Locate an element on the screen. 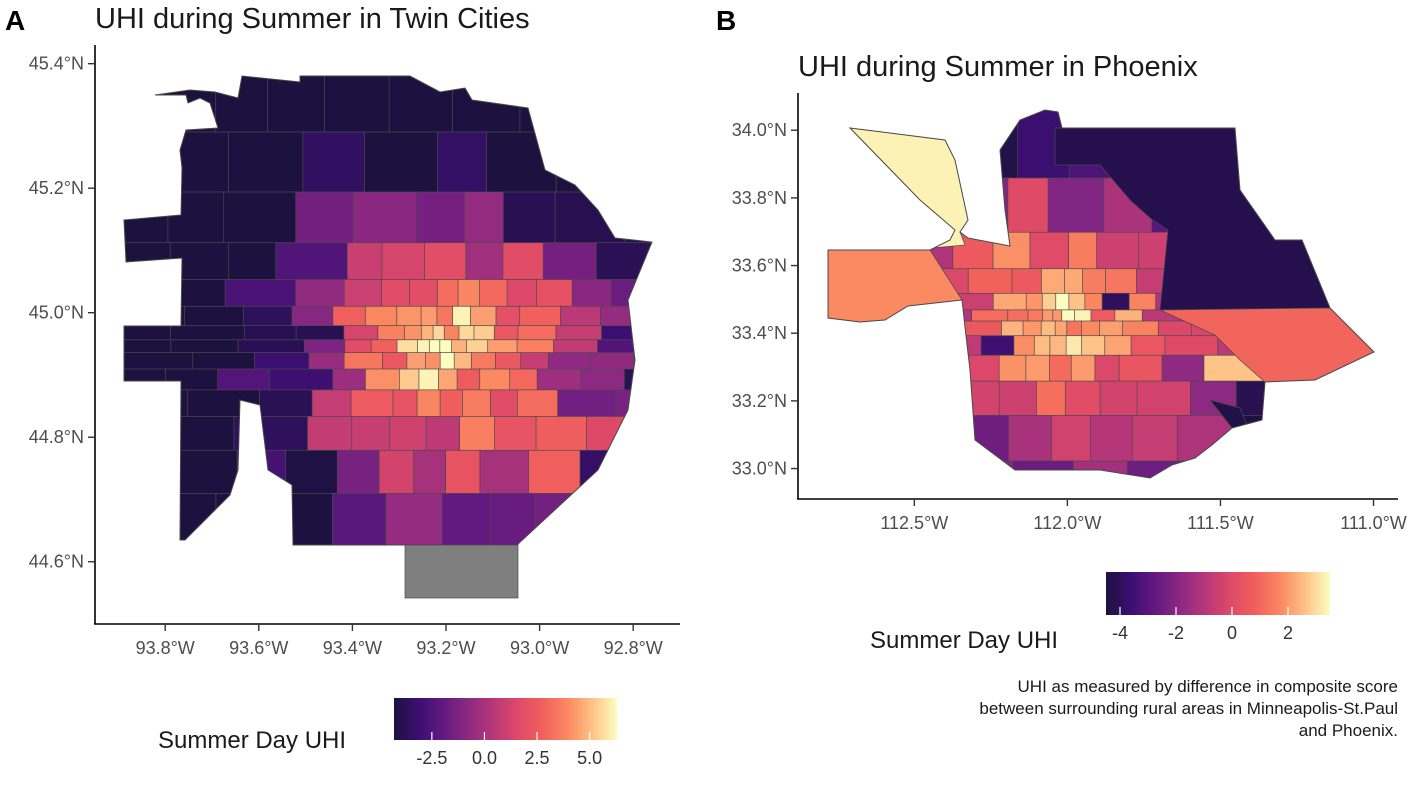 Image resolution: width=1411 pixels, height=787 pixels. x-tick-label: 92.8°W is located at coordinates (633, 648).